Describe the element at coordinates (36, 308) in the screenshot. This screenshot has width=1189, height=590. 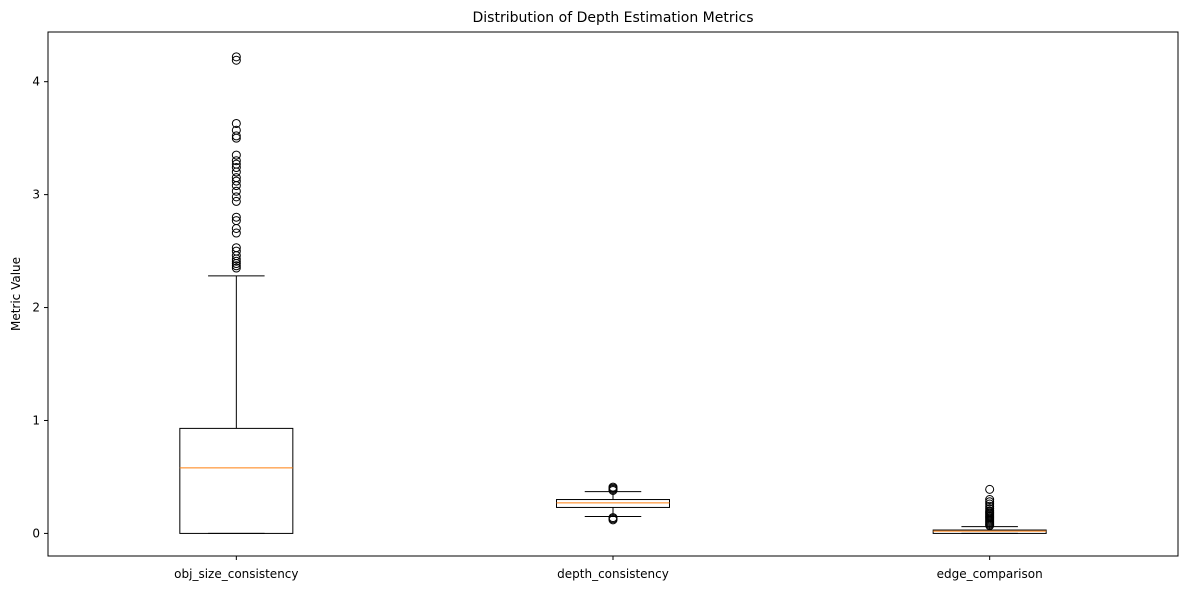
I see `y-tick-label: 2` at that location.